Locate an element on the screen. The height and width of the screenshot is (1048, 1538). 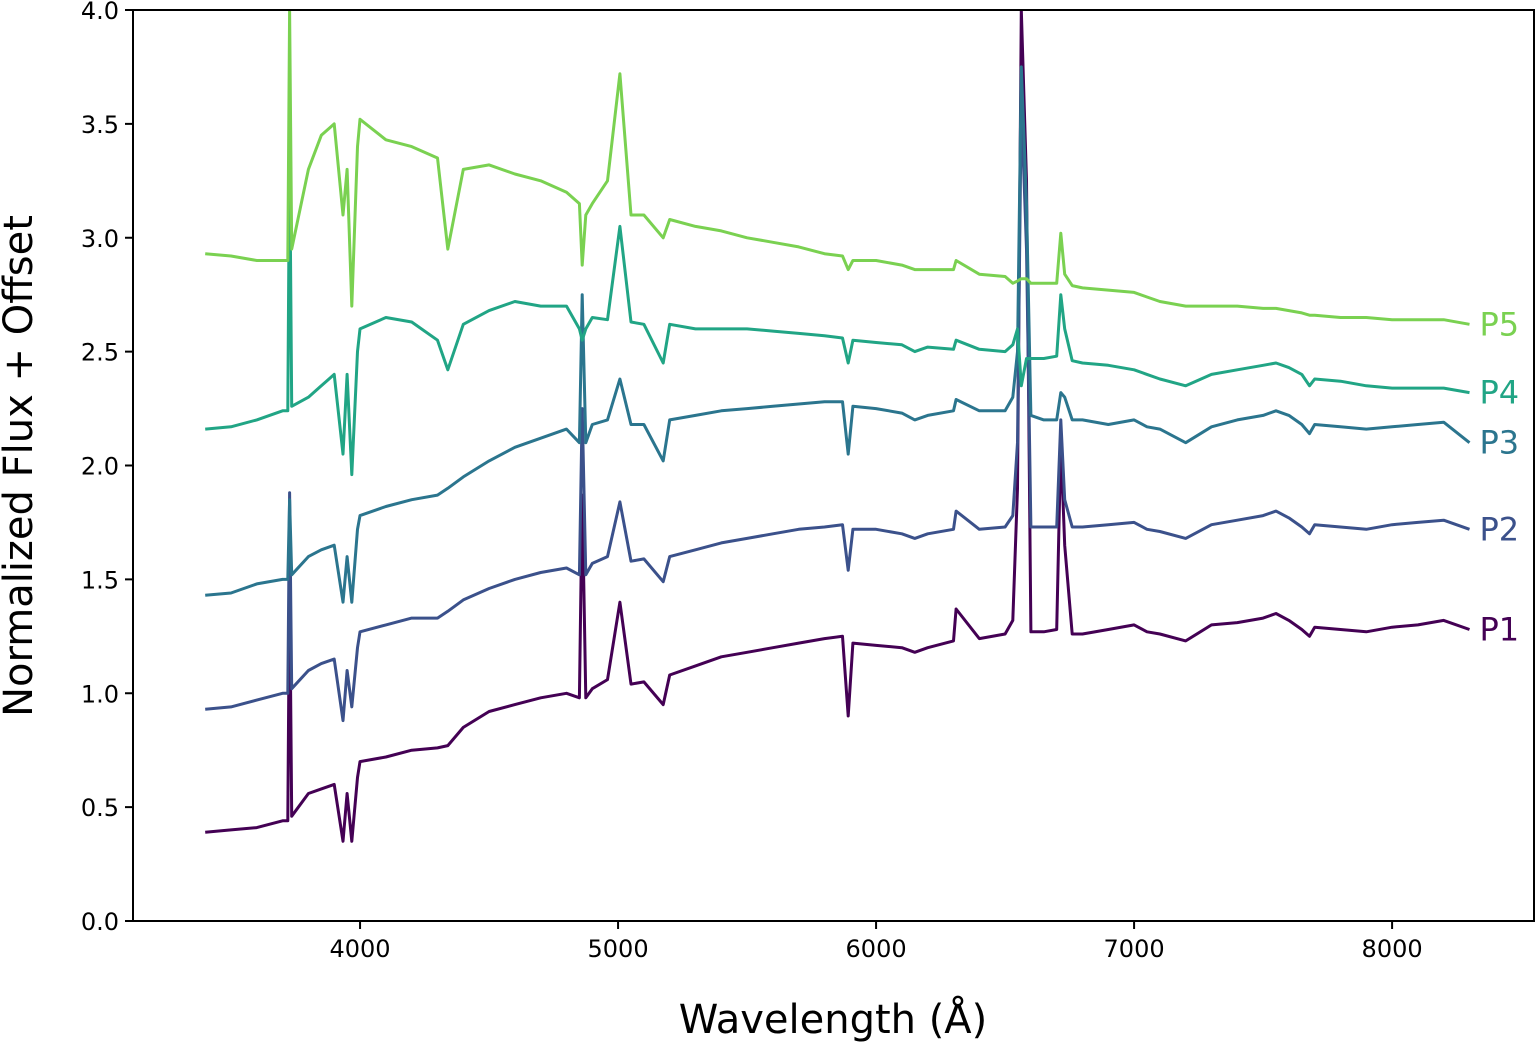
series-label-p3: P3 is located at coordinates (1500, 443).